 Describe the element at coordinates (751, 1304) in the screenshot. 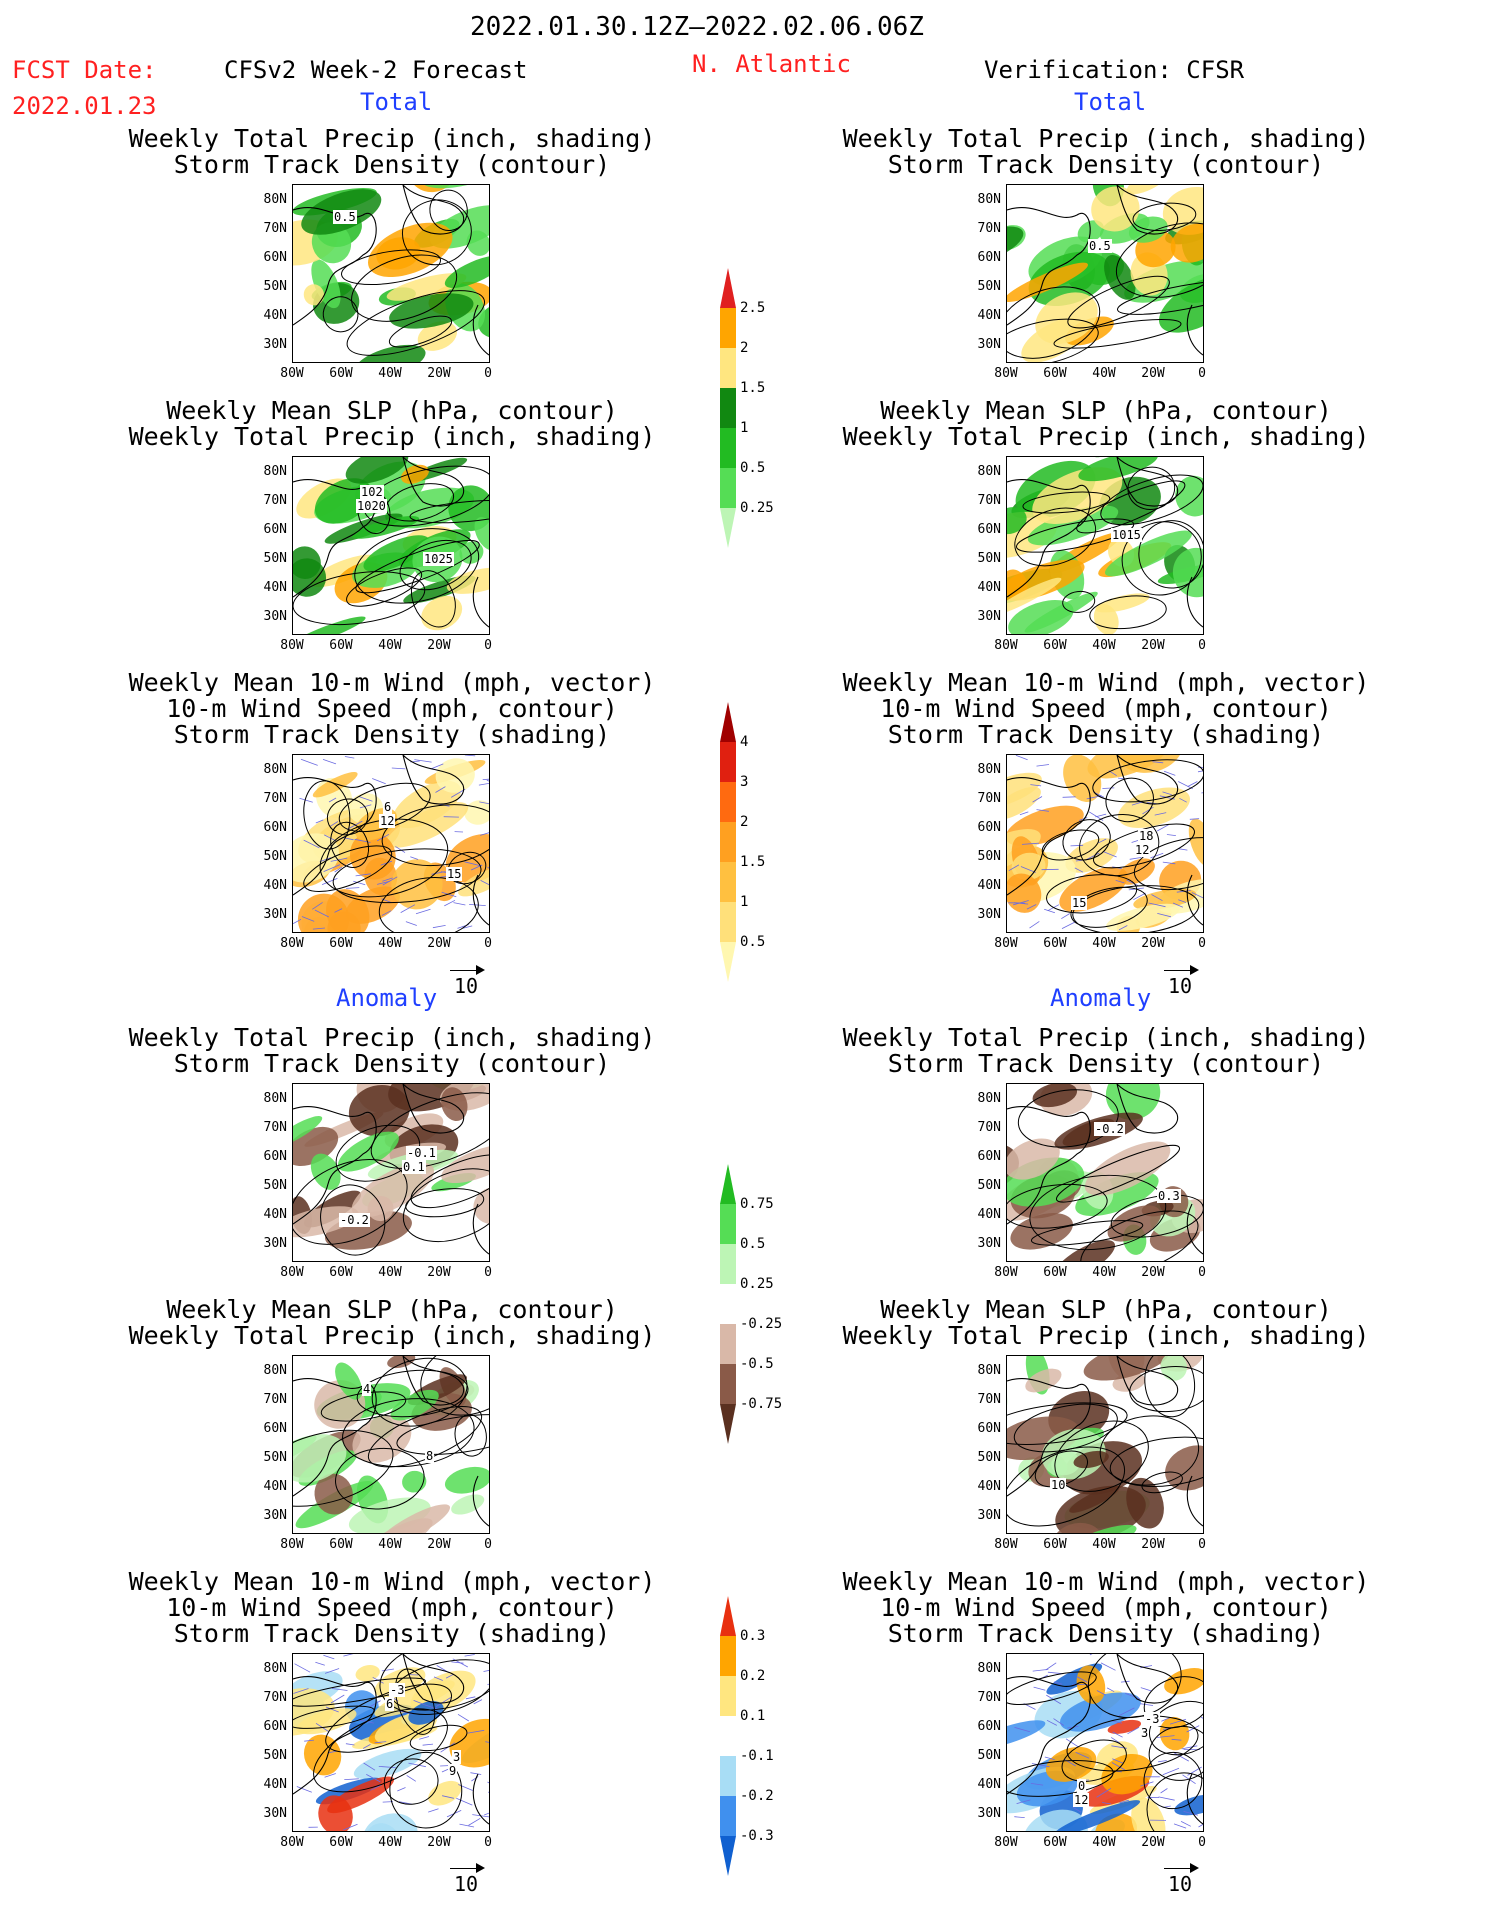

I see `colorbar-precip_anom: -0.75 -0.5 -0.25 0.25 0.5 0.75` at that location.